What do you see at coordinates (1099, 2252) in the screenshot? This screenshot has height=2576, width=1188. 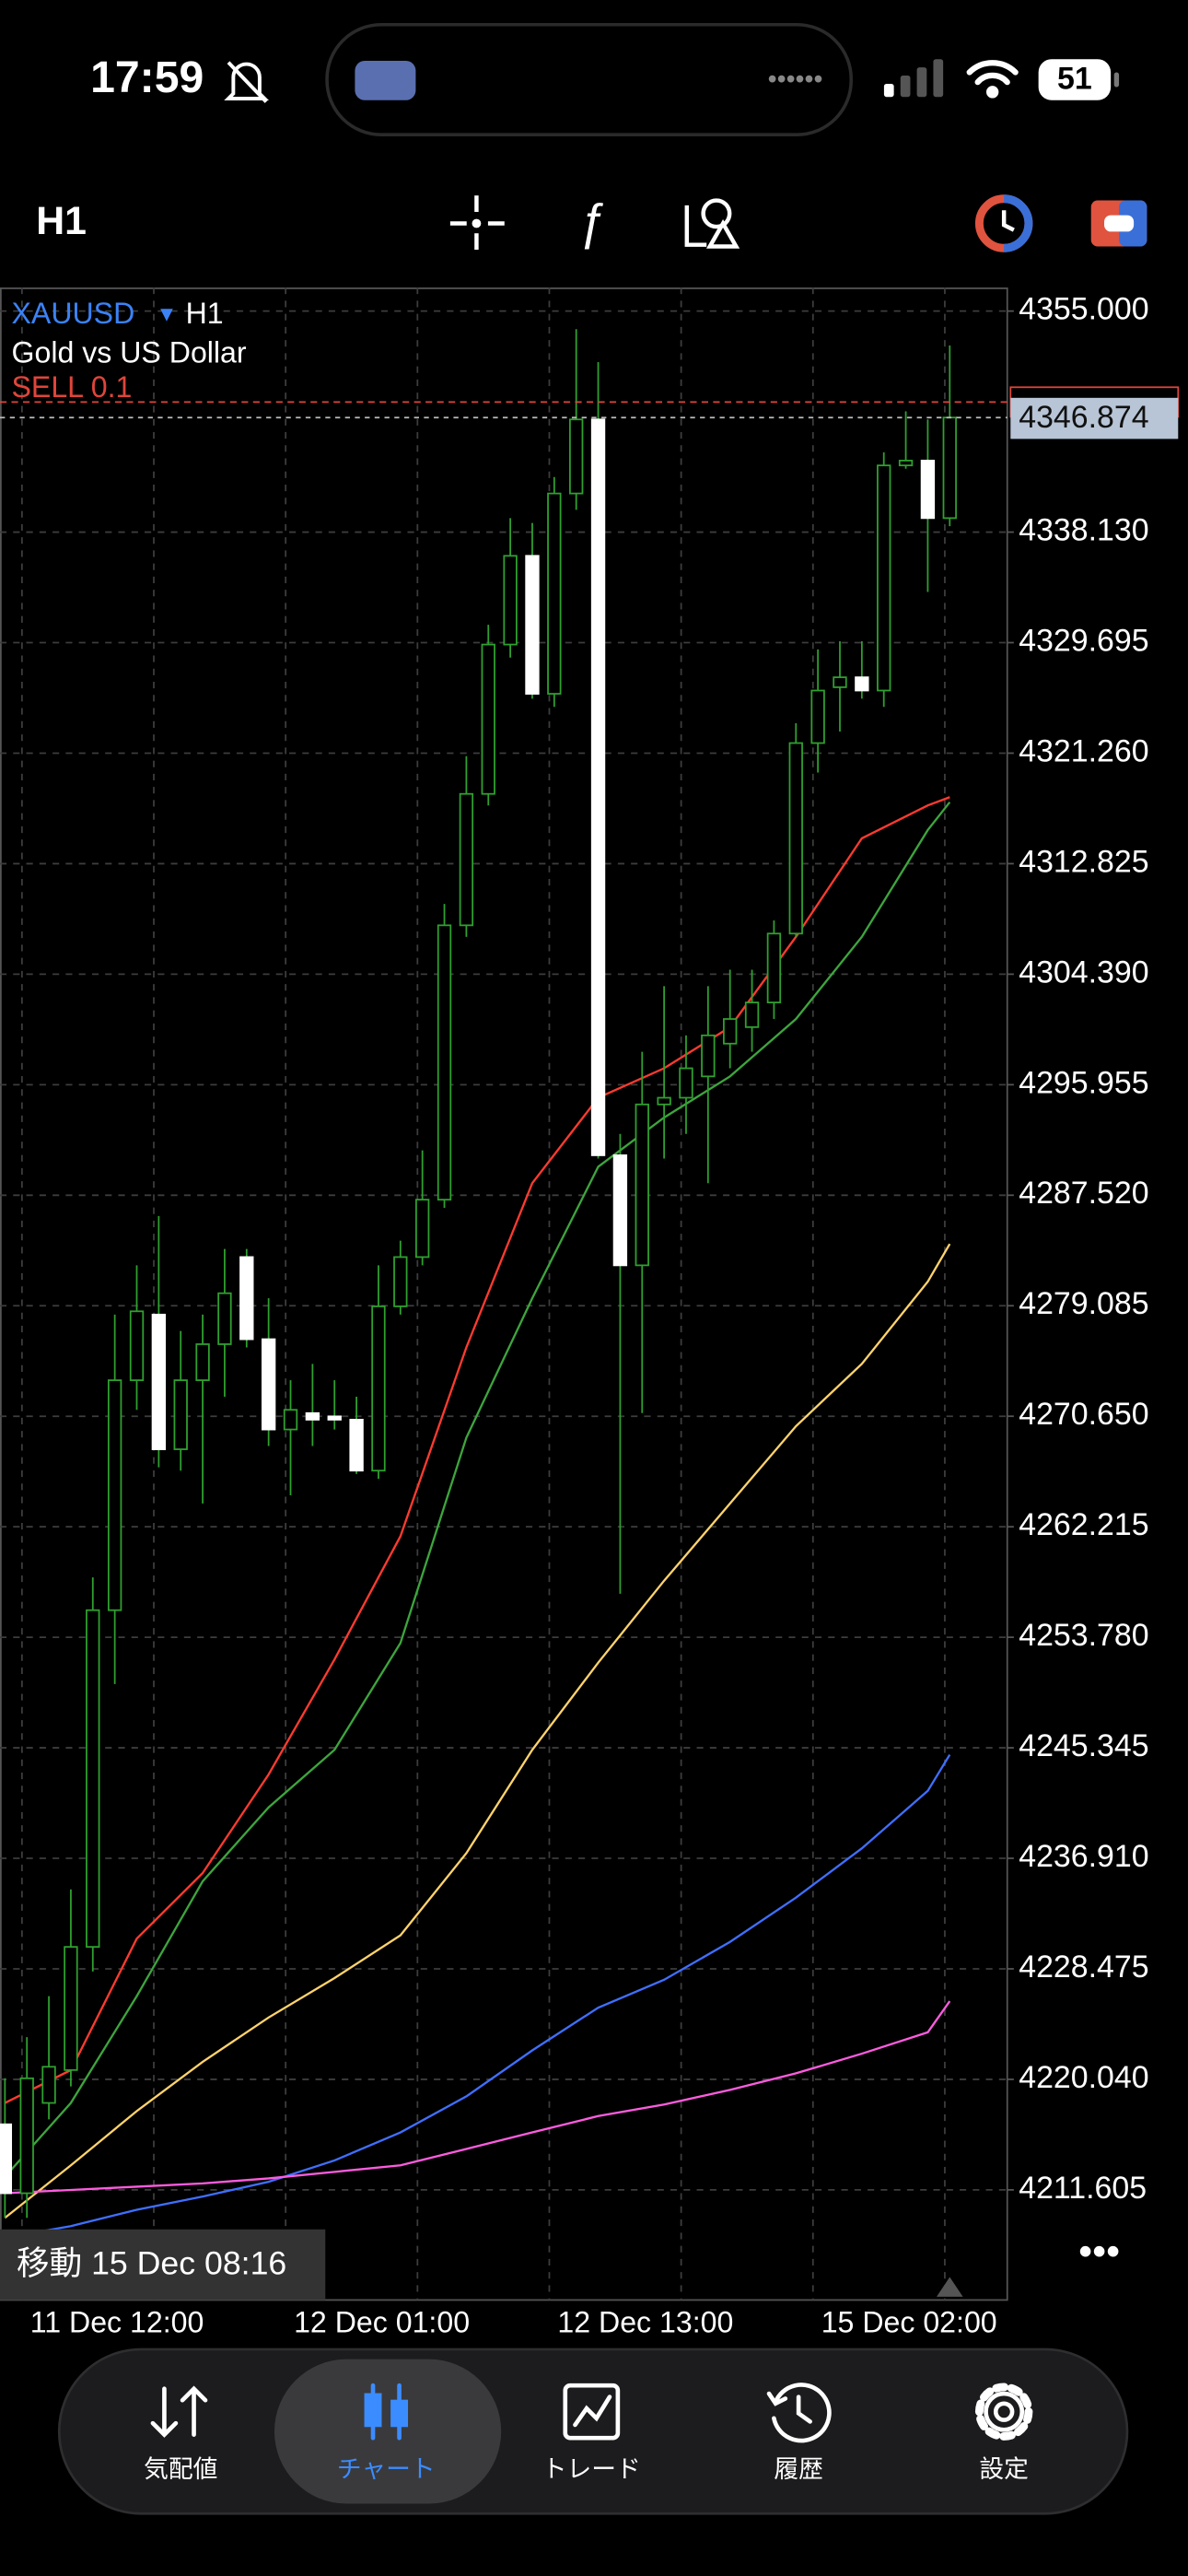 I see `more-button: •••` at bounding box center [1099, 2252].